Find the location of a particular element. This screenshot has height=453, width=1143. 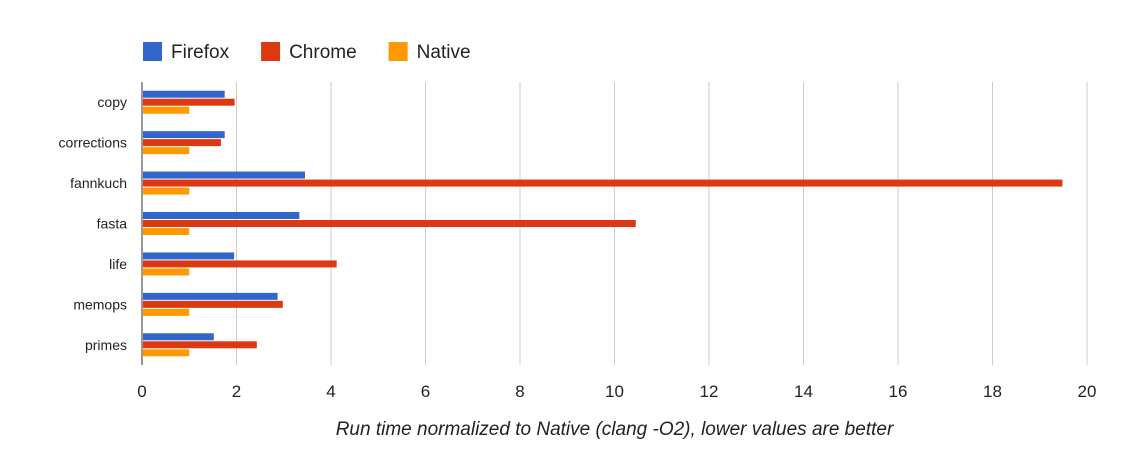

bar-firefox-memops is located at coordinates (210, 296).